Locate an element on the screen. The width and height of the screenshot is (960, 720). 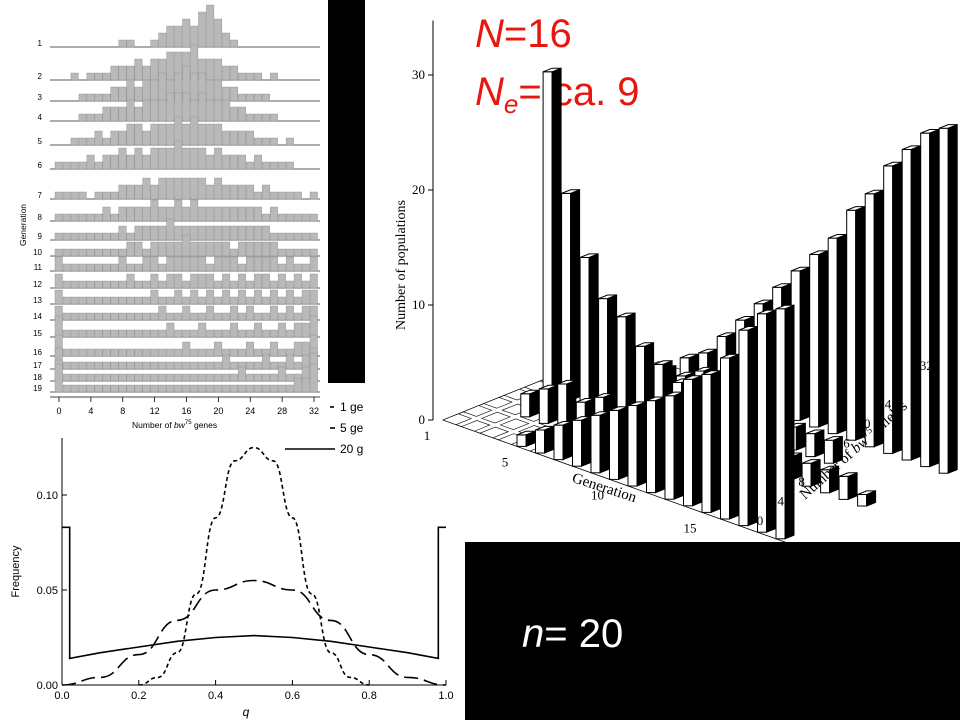
generation-tick-label: 1 is located at coordinates (427, 435).